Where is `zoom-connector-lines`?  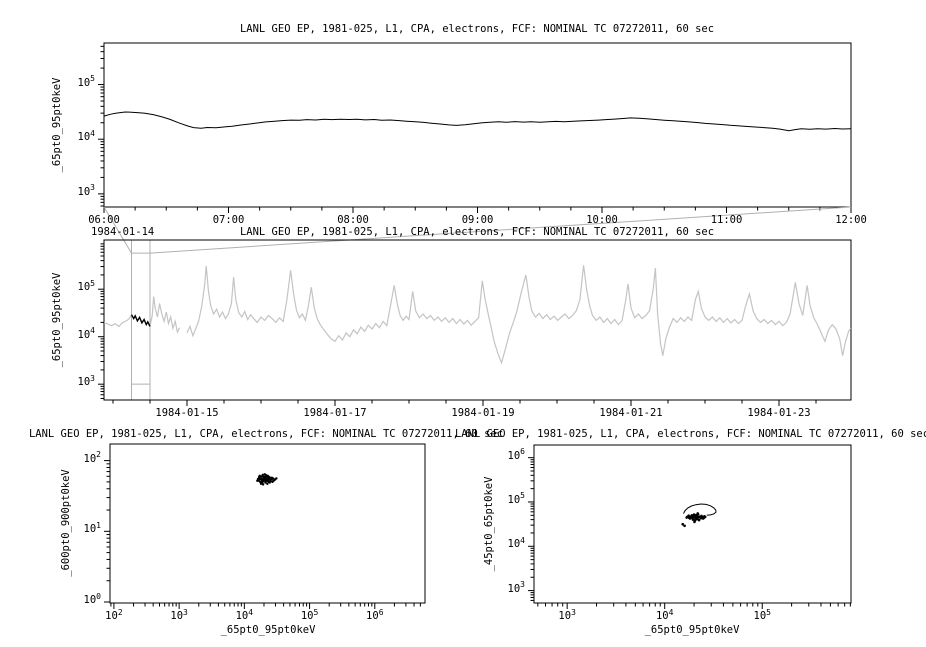
zoom-connector-lines is located at coordinates (477, 230).